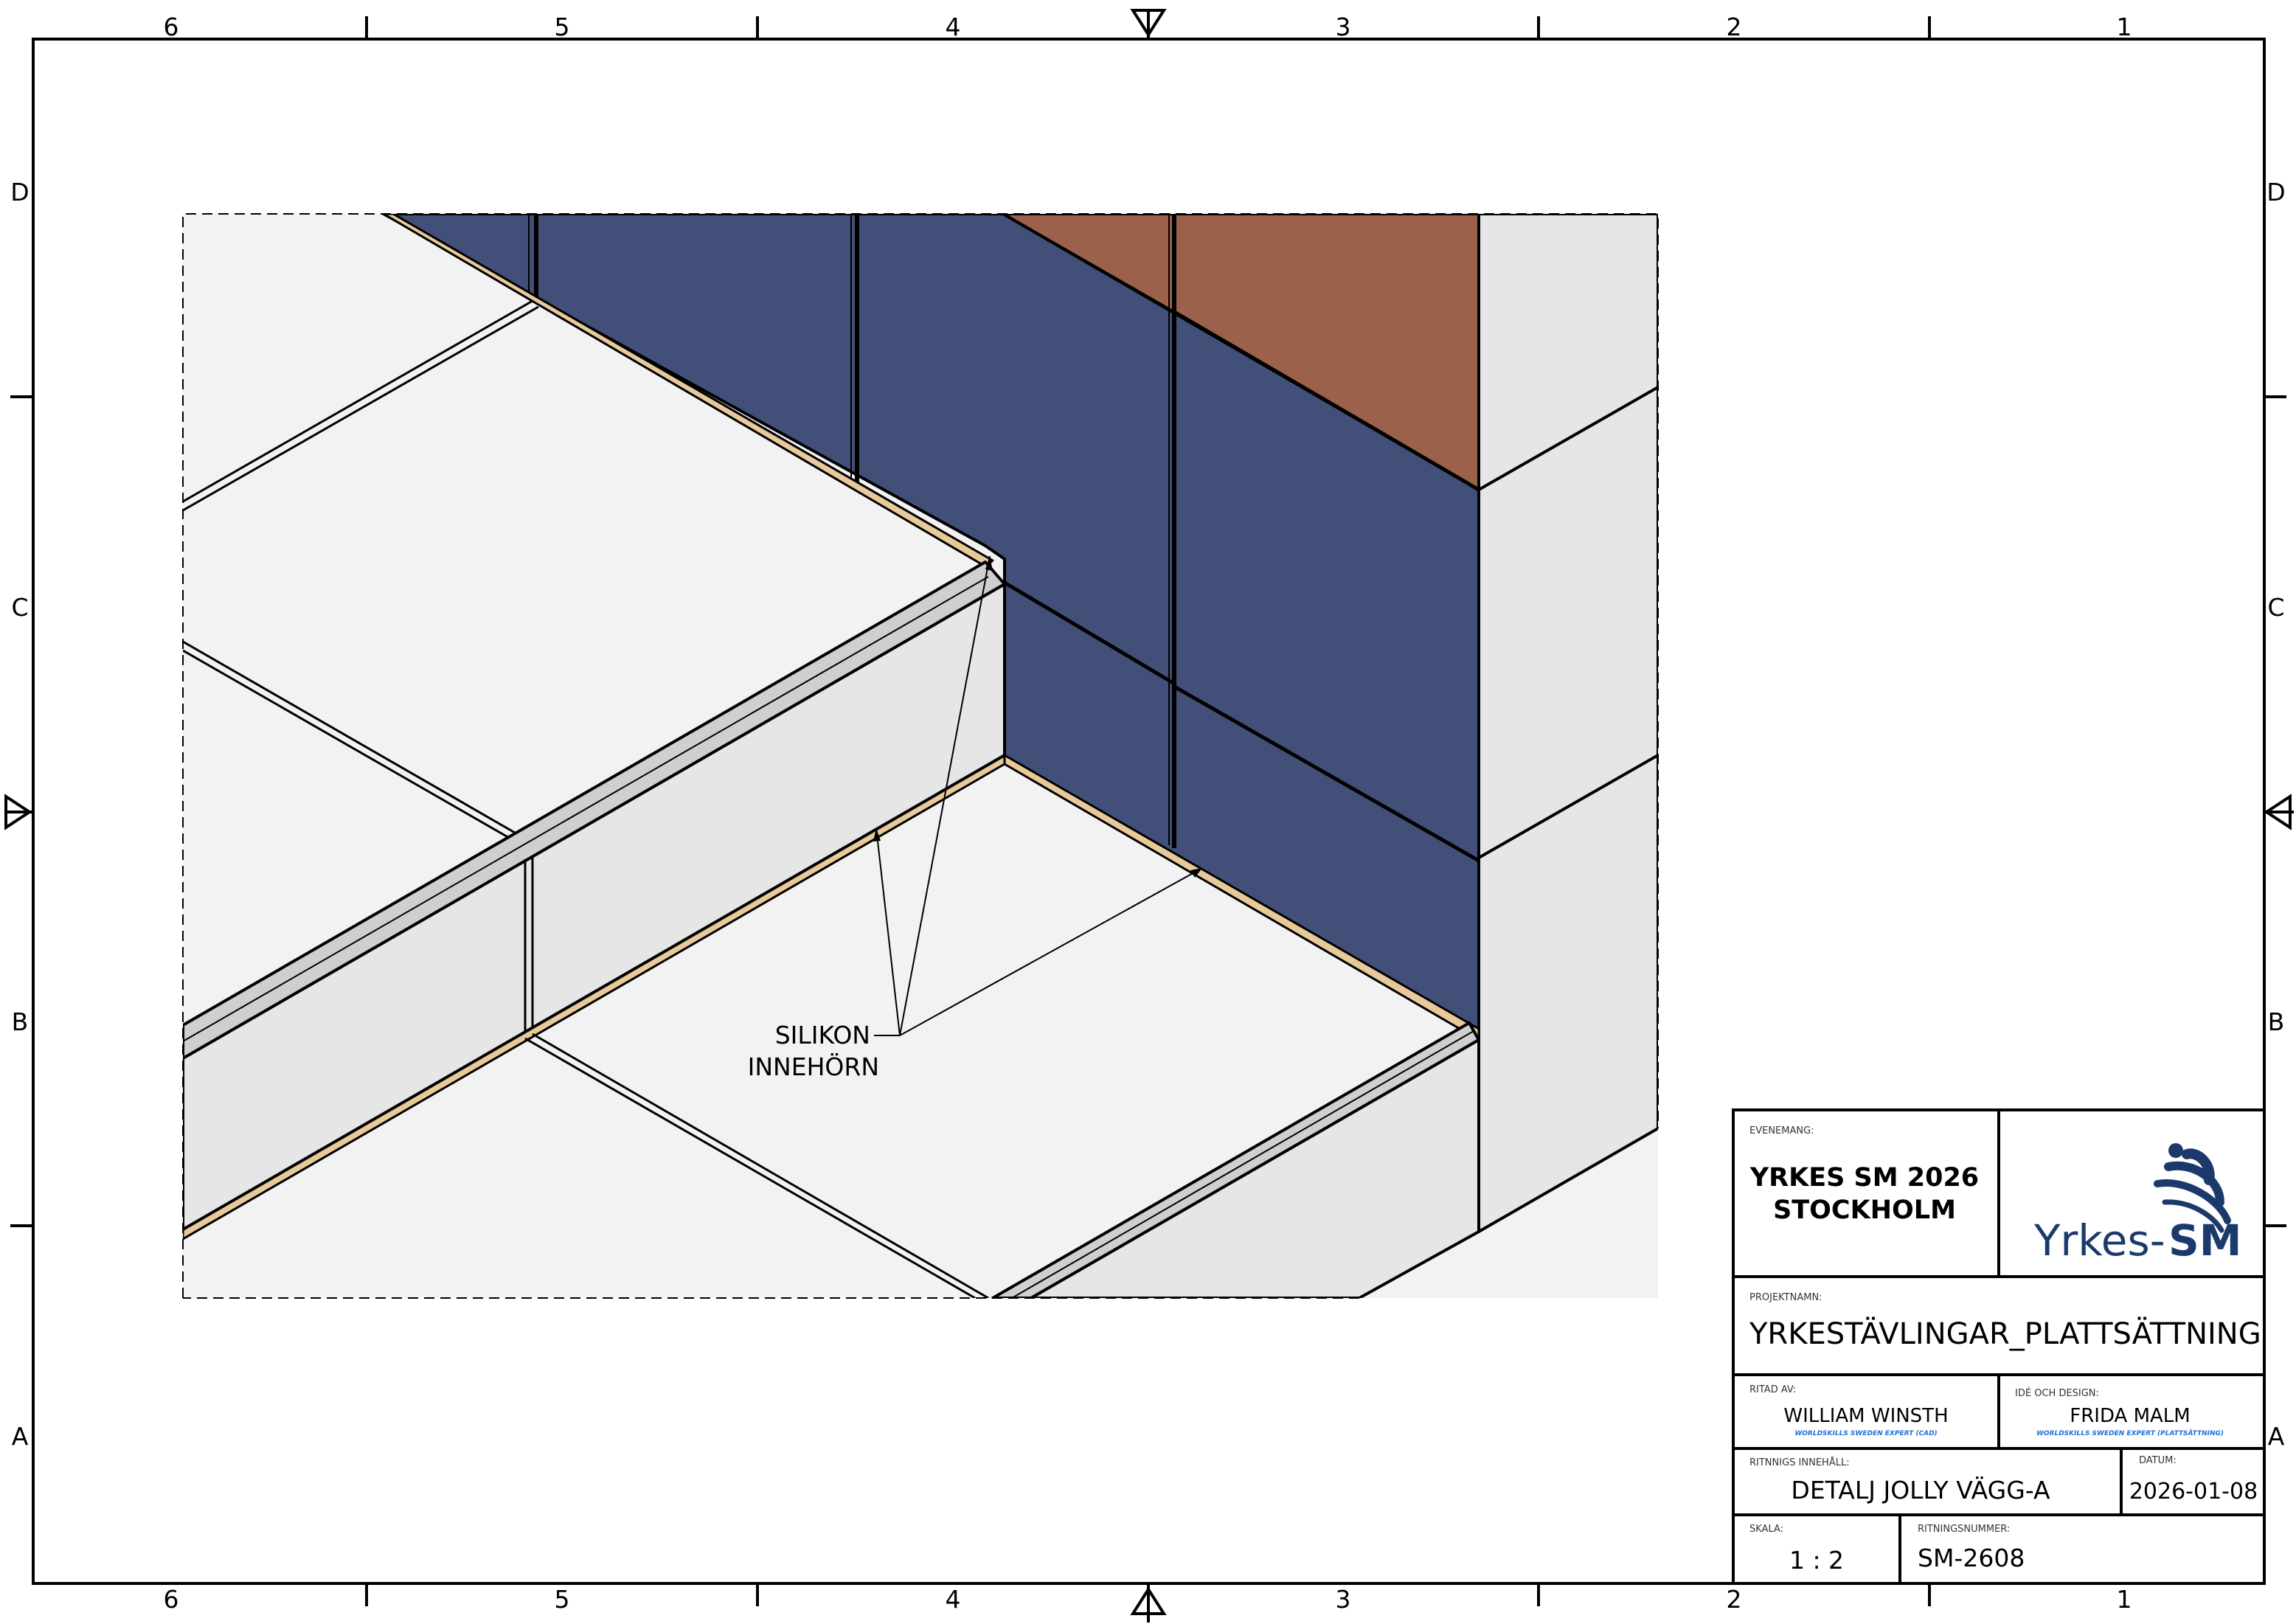 This screenshot has height=1624, width=2296. I want to click on project-name: YRKESTÄVLINGAR_PLATTSÄTTNING, so click(2005, 1333).